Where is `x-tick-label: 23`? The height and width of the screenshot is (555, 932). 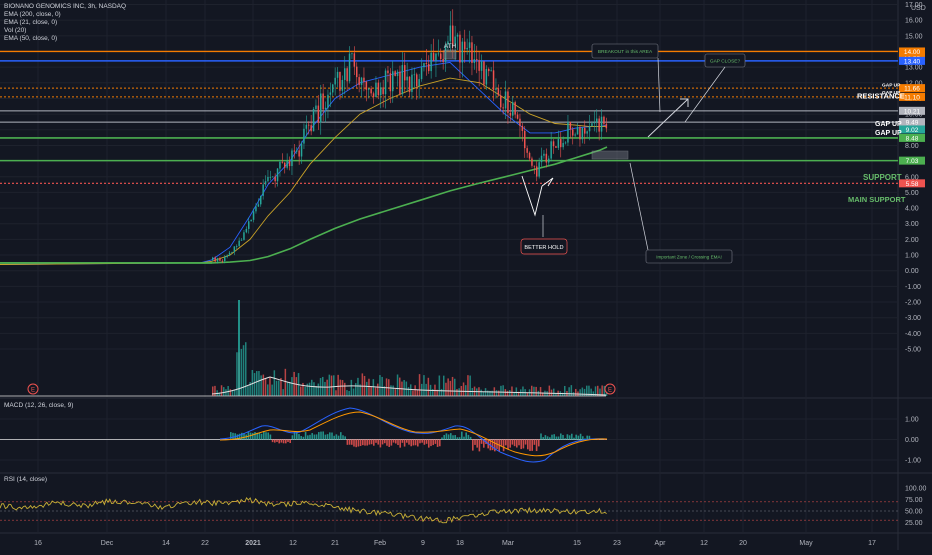 x-tick-label: 23 is located at coordinates (617, 543).